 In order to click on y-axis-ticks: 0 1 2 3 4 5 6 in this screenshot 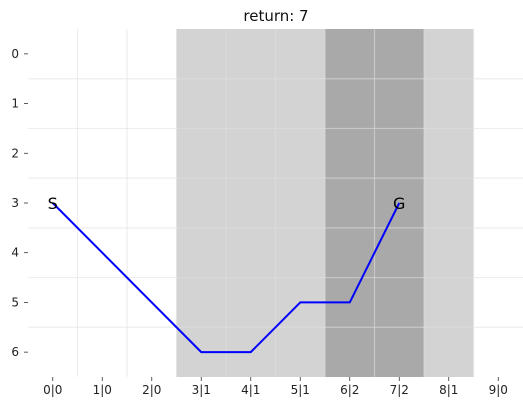, I will do `click(19, 203)`.